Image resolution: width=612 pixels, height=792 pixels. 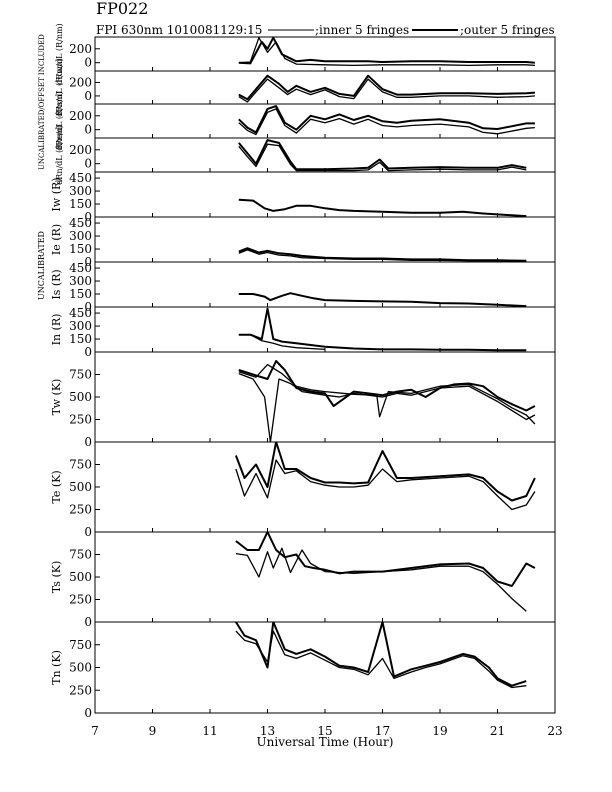 What do you see at coordinates (362, 30) in the screenshot?
I see `legend-inner-label: ;inner 5 fringes` at bounding box center [362, 30].